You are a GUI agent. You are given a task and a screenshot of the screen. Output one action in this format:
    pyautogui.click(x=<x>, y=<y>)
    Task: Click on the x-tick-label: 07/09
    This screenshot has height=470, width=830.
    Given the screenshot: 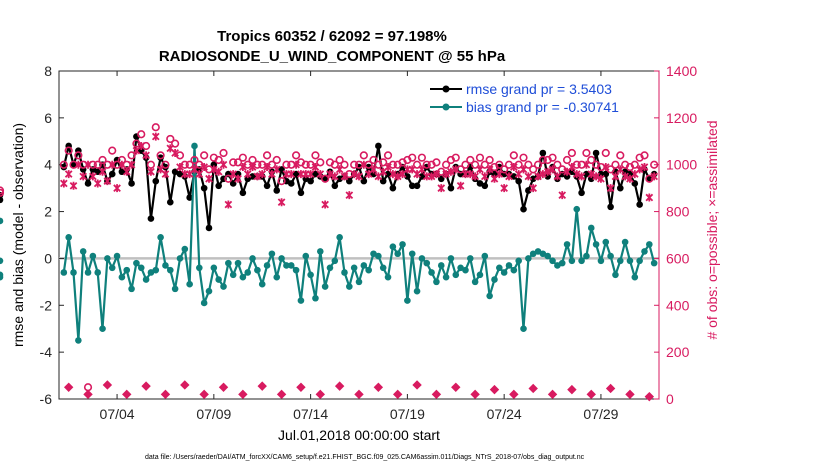 What is the action you would take?
    pyautogui.click(x=213, y=414)
    